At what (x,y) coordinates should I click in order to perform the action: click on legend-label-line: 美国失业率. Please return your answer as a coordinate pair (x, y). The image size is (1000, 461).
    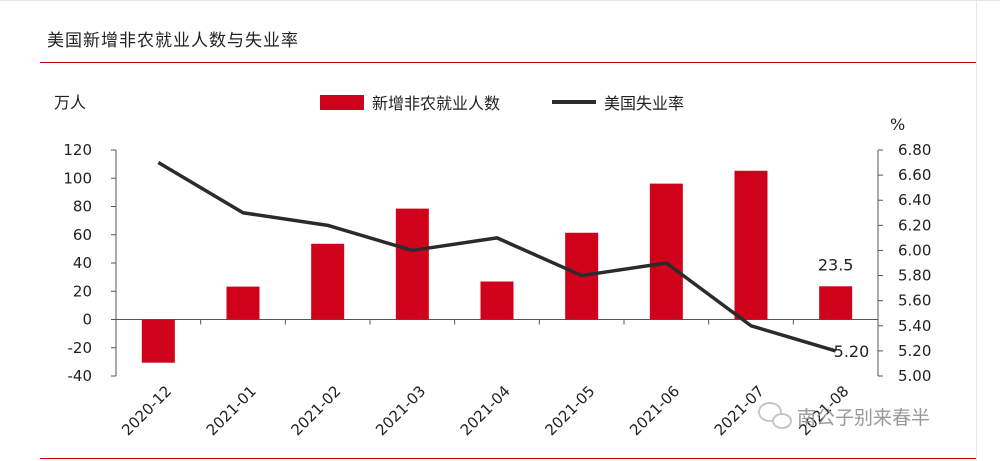
    Looking at the image, I should click on (644, 103).